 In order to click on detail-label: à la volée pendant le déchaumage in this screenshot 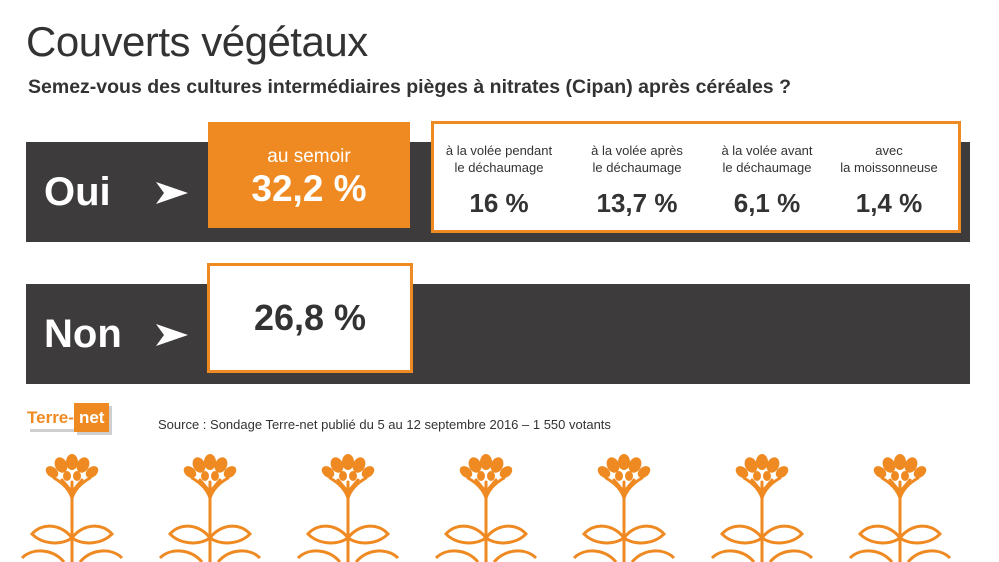, I will do `click(499, 159)`.